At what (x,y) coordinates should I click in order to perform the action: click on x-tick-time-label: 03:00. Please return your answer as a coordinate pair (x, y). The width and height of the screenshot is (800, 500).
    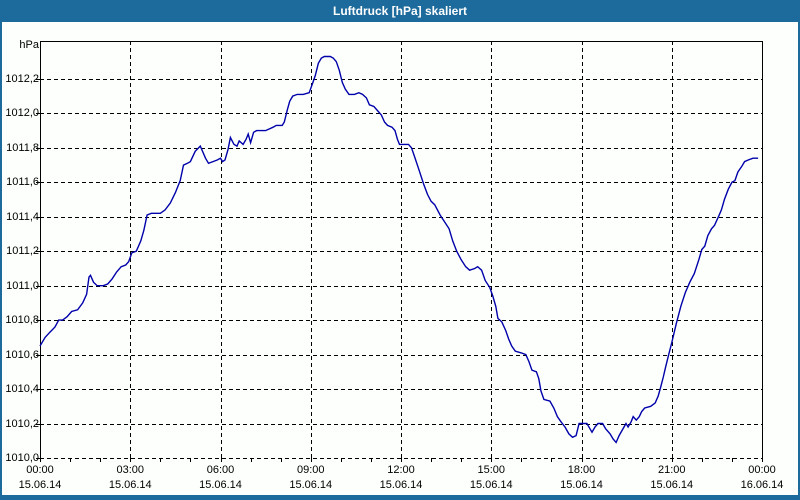
    Looking at the image, I should click on (130, 470).